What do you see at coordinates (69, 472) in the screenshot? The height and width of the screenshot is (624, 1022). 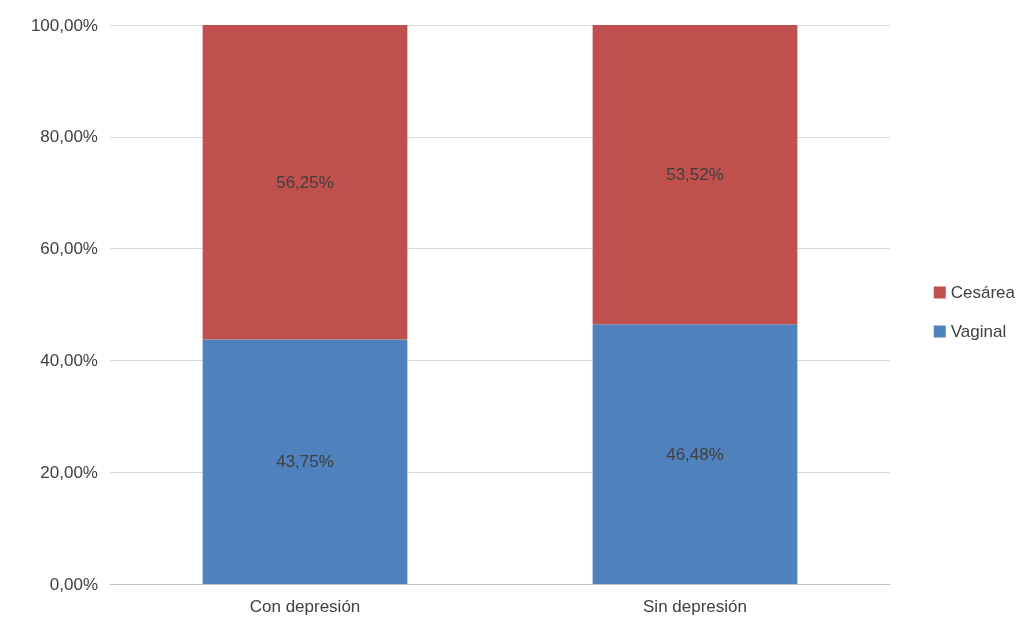 I see `y-tick-label: 20,00%` at bounding box center [69, 472].